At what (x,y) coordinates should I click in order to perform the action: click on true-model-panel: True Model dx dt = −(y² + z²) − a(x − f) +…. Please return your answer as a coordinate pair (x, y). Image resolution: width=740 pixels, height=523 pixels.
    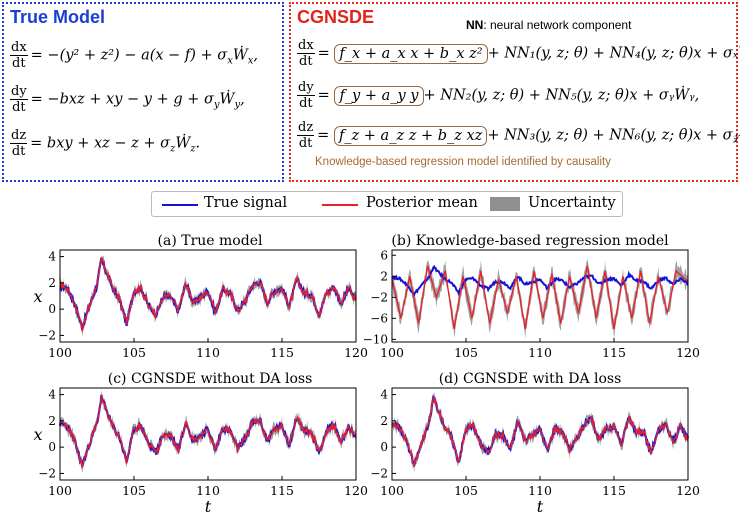
    Looking at the image, I should click on (143, 92).